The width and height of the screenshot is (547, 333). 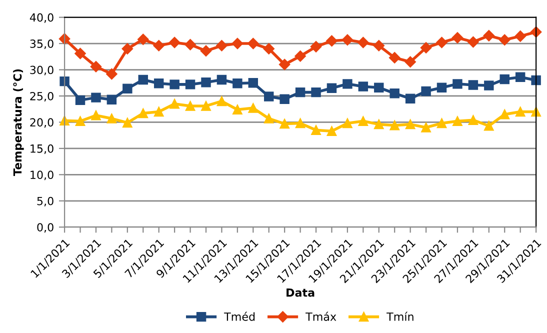 I want to click on y-tick-label: 5,0, so click(x=45, y=201).